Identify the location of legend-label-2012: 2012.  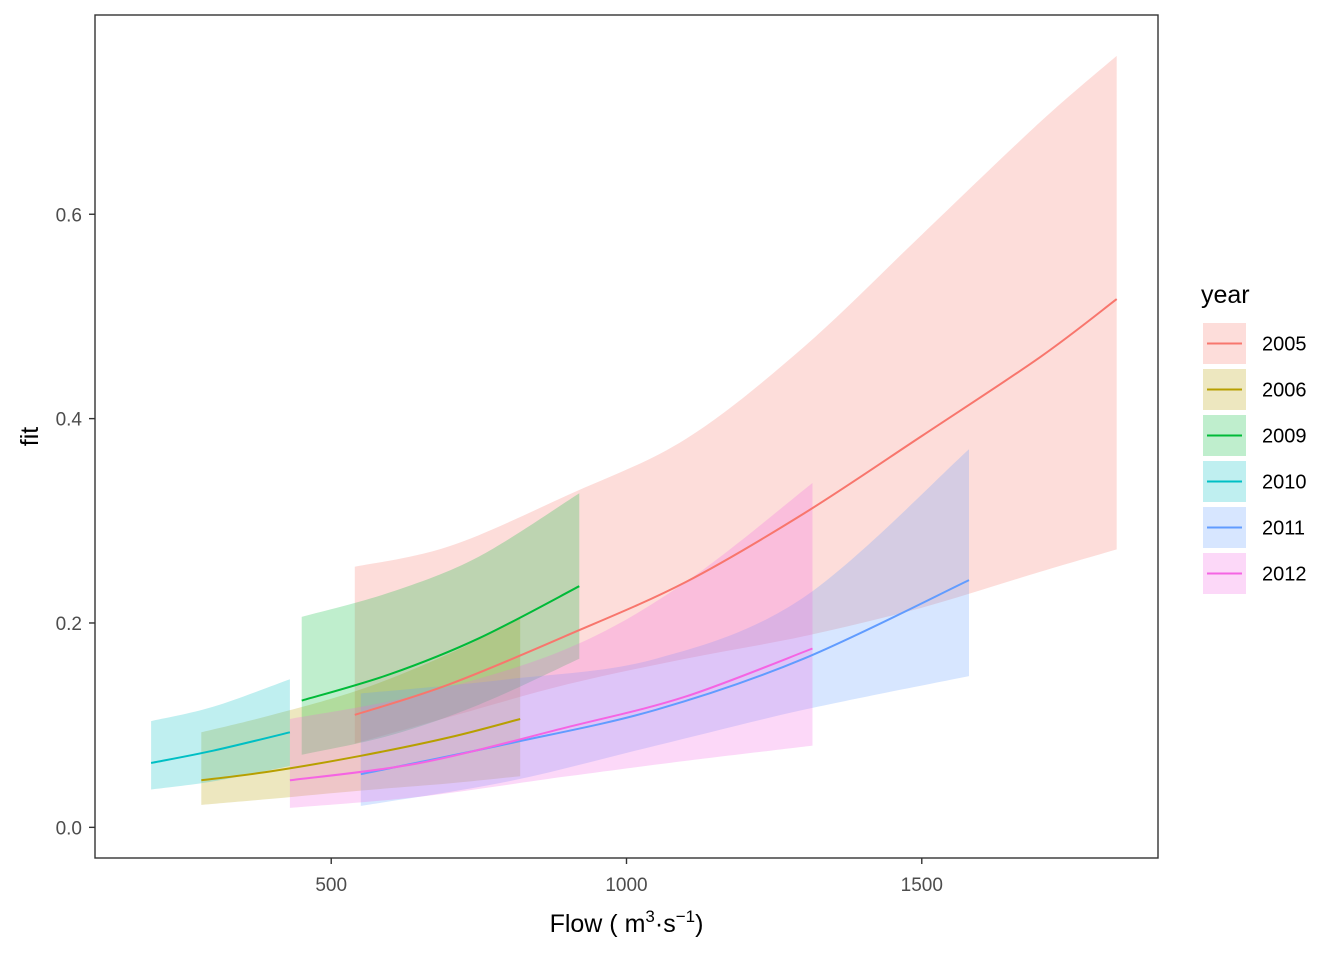
(1284, 575).